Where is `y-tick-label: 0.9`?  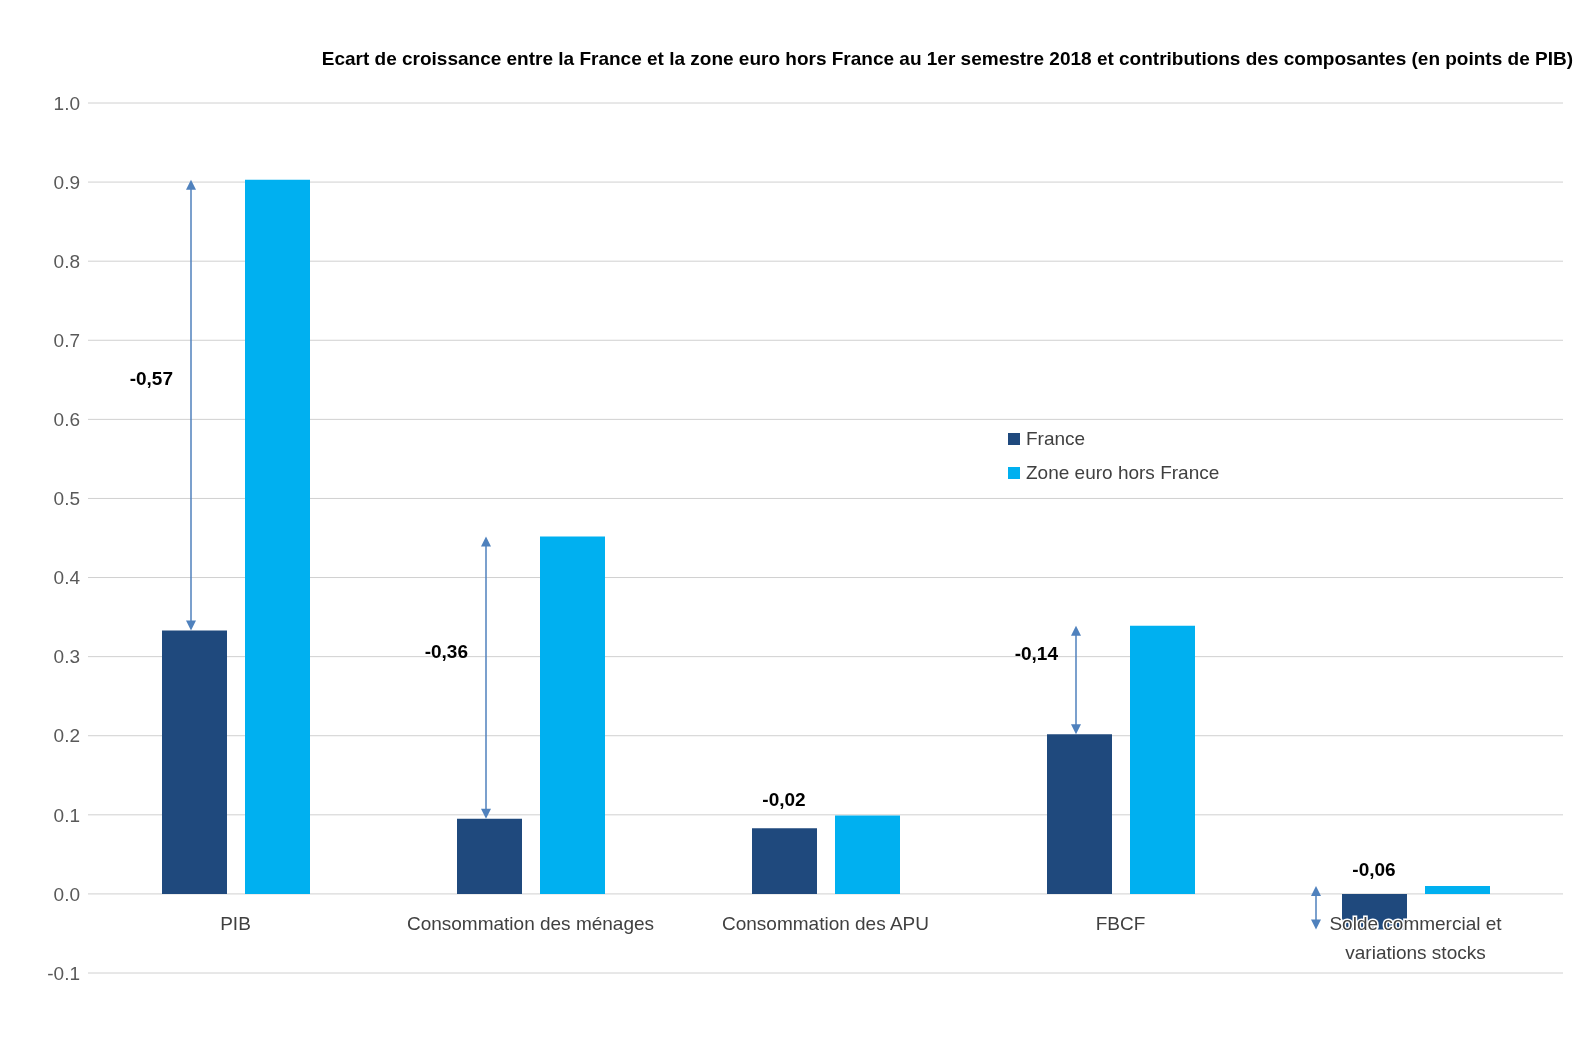
y-tick-label: 0.9 is located at coordinates (66, 182).